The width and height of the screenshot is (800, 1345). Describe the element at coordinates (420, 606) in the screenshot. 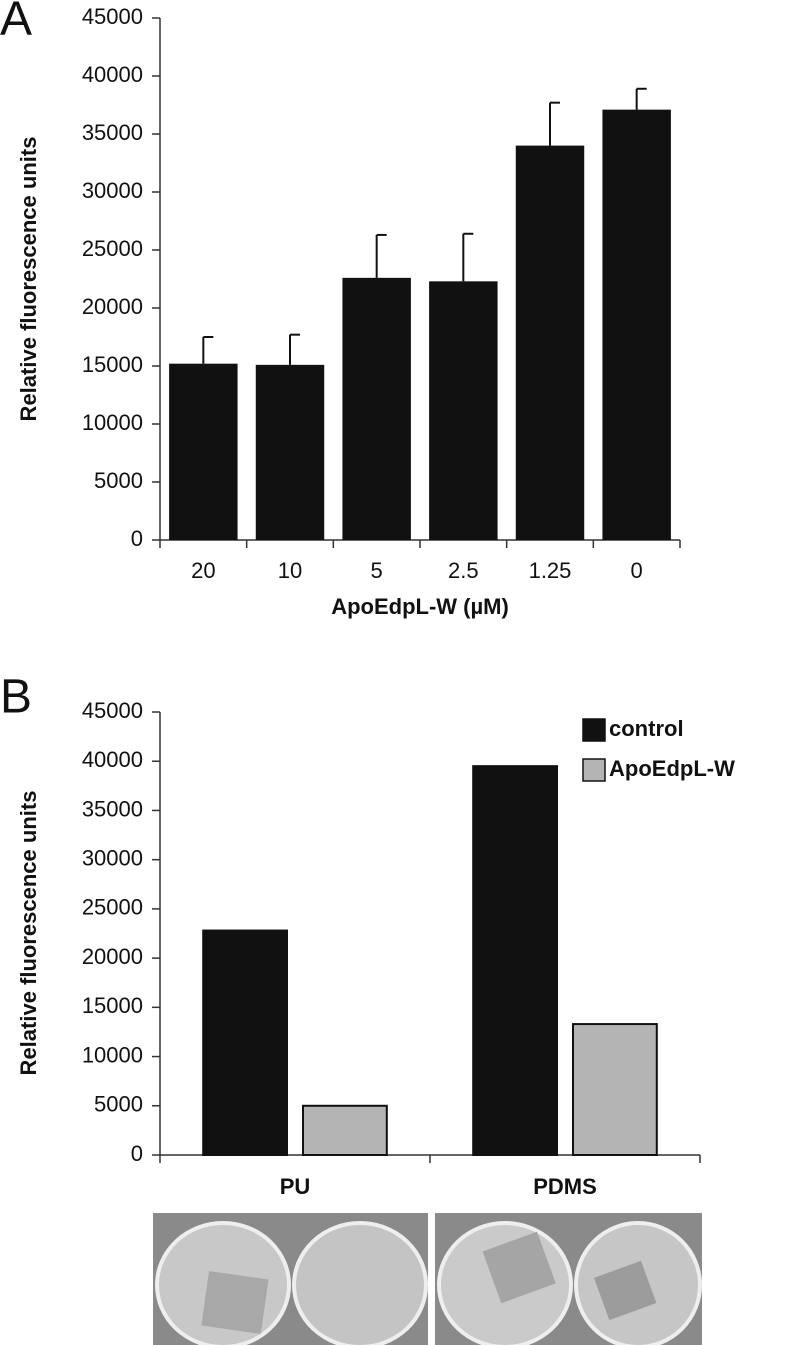

I see `x-axis-title: ApoEdpL-W (µM)` at that location.